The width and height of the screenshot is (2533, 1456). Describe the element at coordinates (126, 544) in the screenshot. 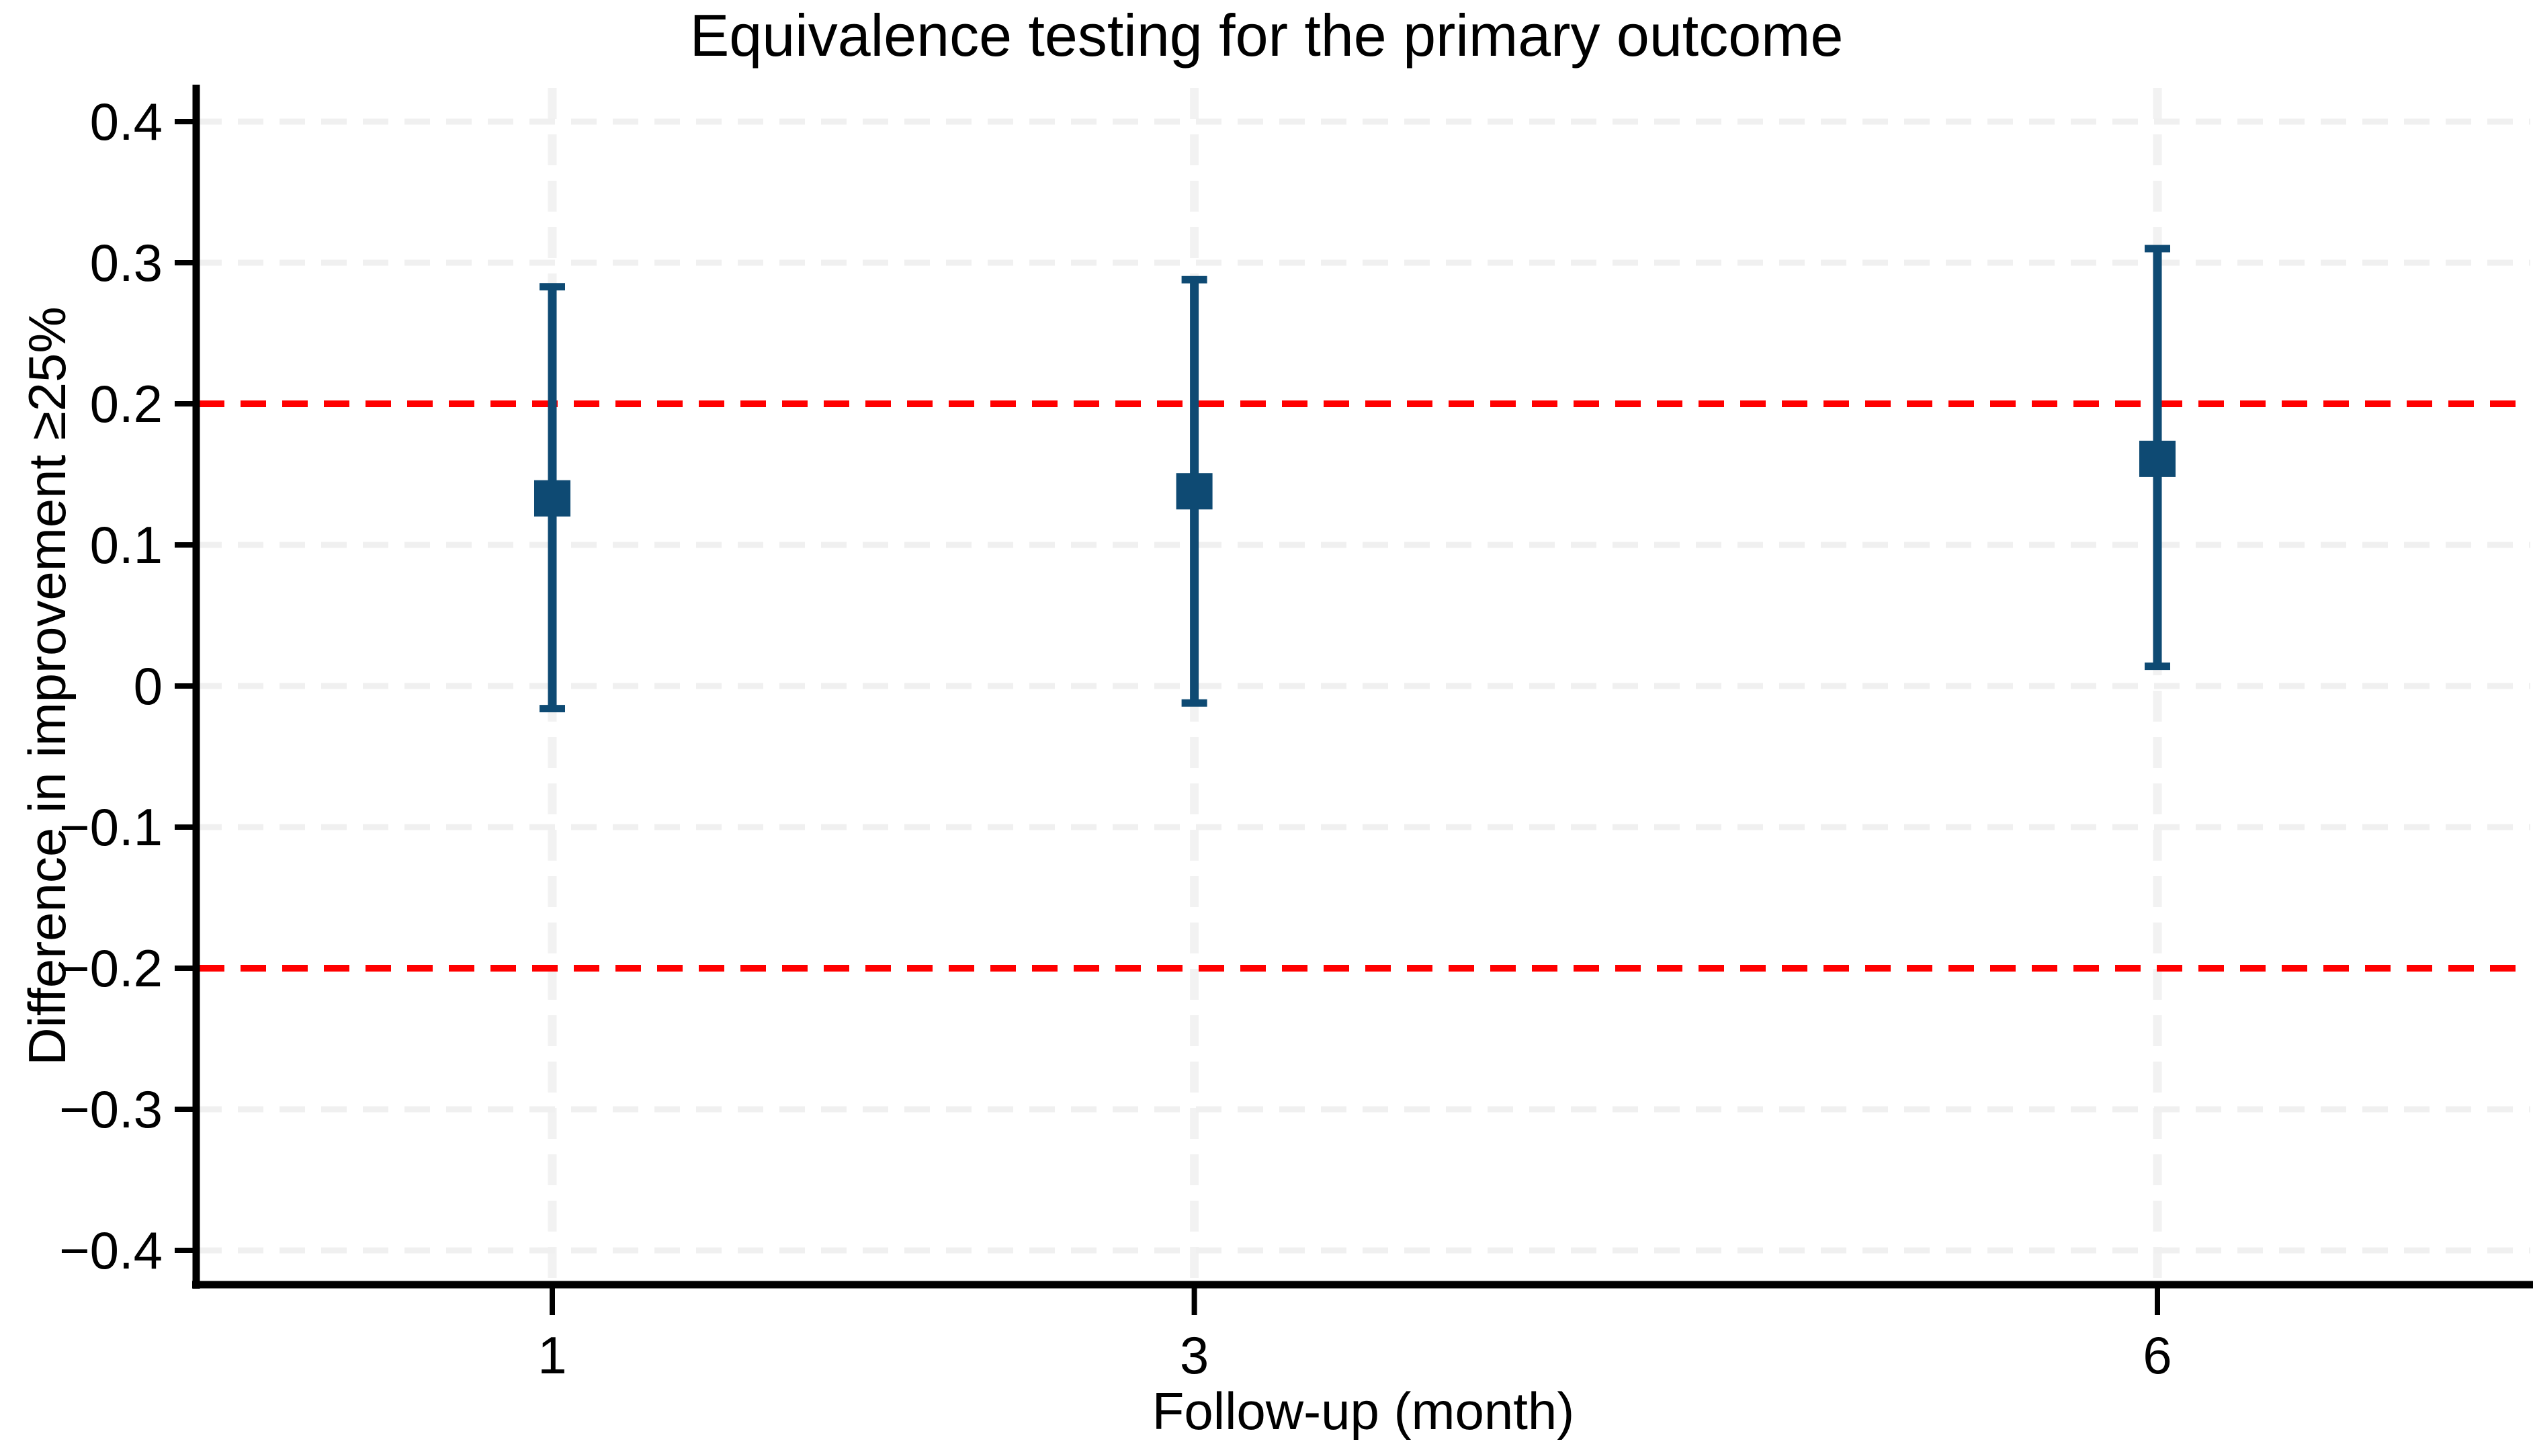

I see `y-tick-label: 0.1` at that location.